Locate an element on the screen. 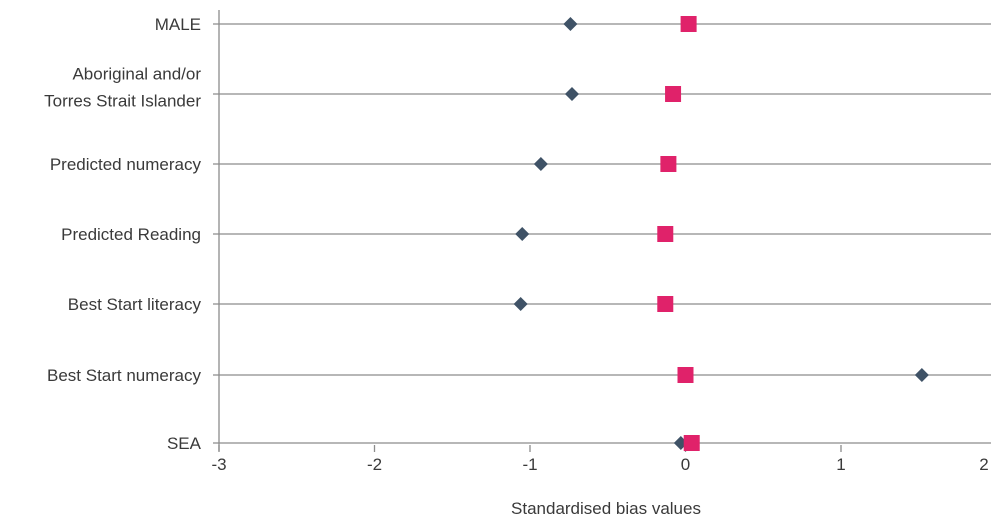  category-label: SEA is located at coordinates (184, 443).